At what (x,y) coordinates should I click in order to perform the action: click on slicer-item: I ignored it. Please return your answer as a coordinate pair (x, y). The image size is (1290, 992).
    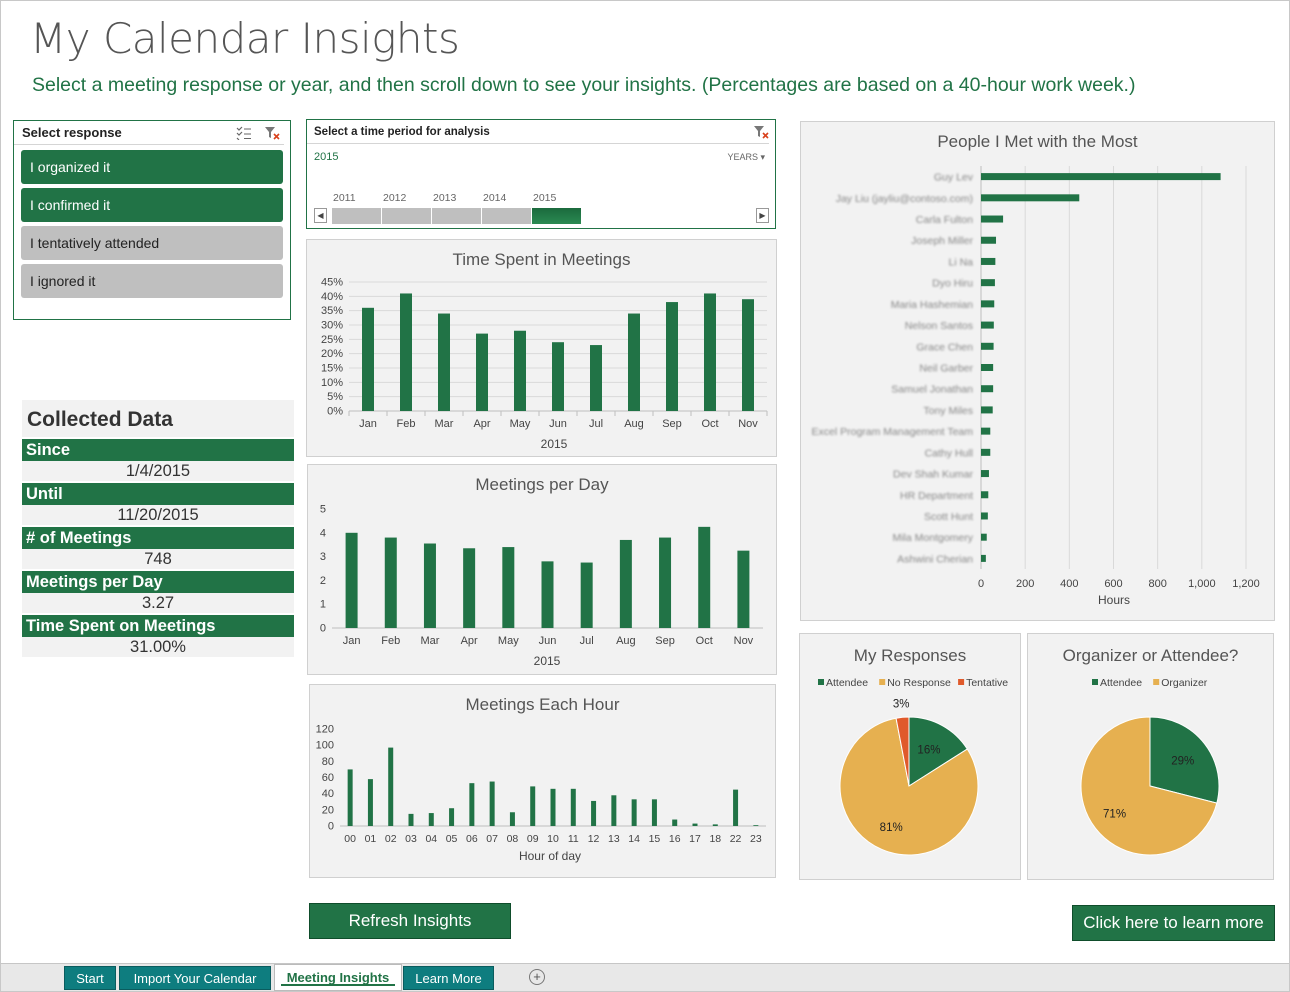
    Looking at the image, I should click on (152, 281).